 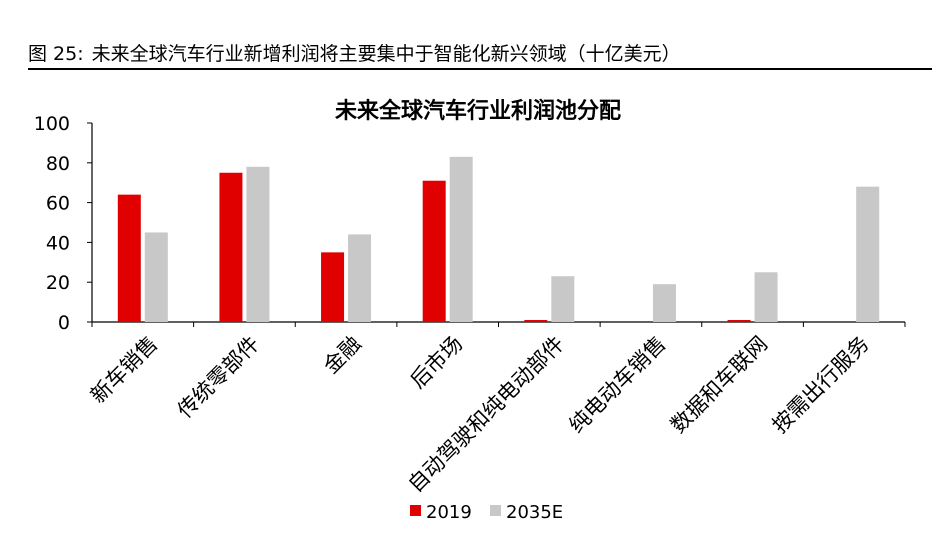 What do you see at coordinates (415, 510) in the screenshot?
I see `legend-swatch-2019` at bounding box center [415, 510].